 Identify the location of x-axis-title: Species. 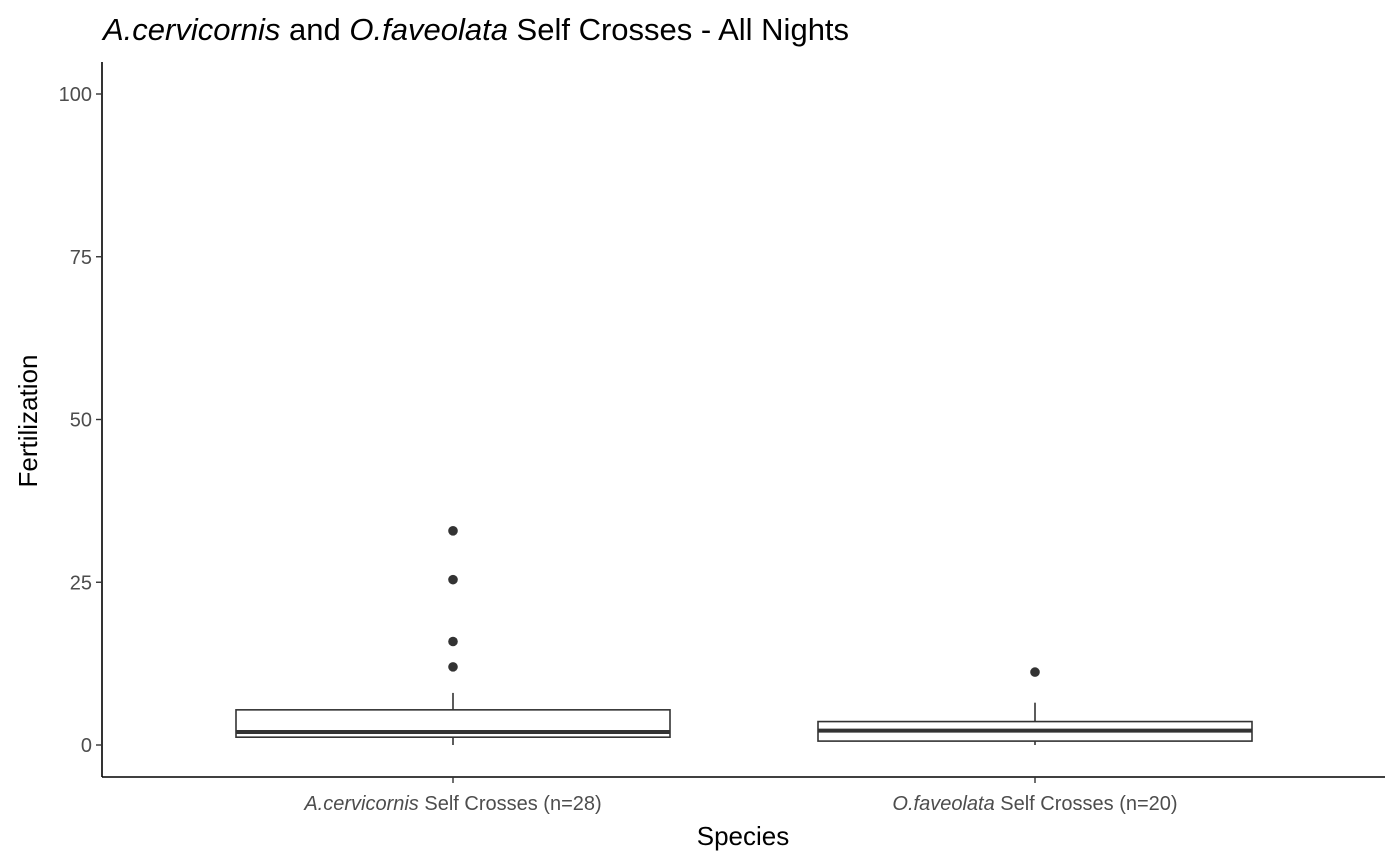
(743, 836).